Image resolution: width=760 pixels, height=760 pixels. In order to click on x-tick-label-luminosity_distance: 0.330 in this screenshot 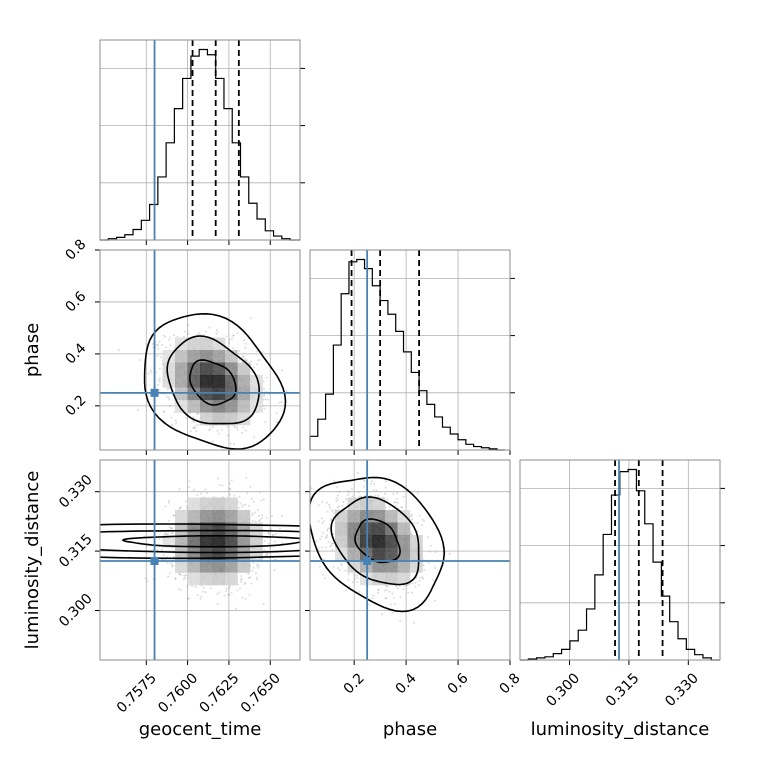, I will do `click(682, 690)`.